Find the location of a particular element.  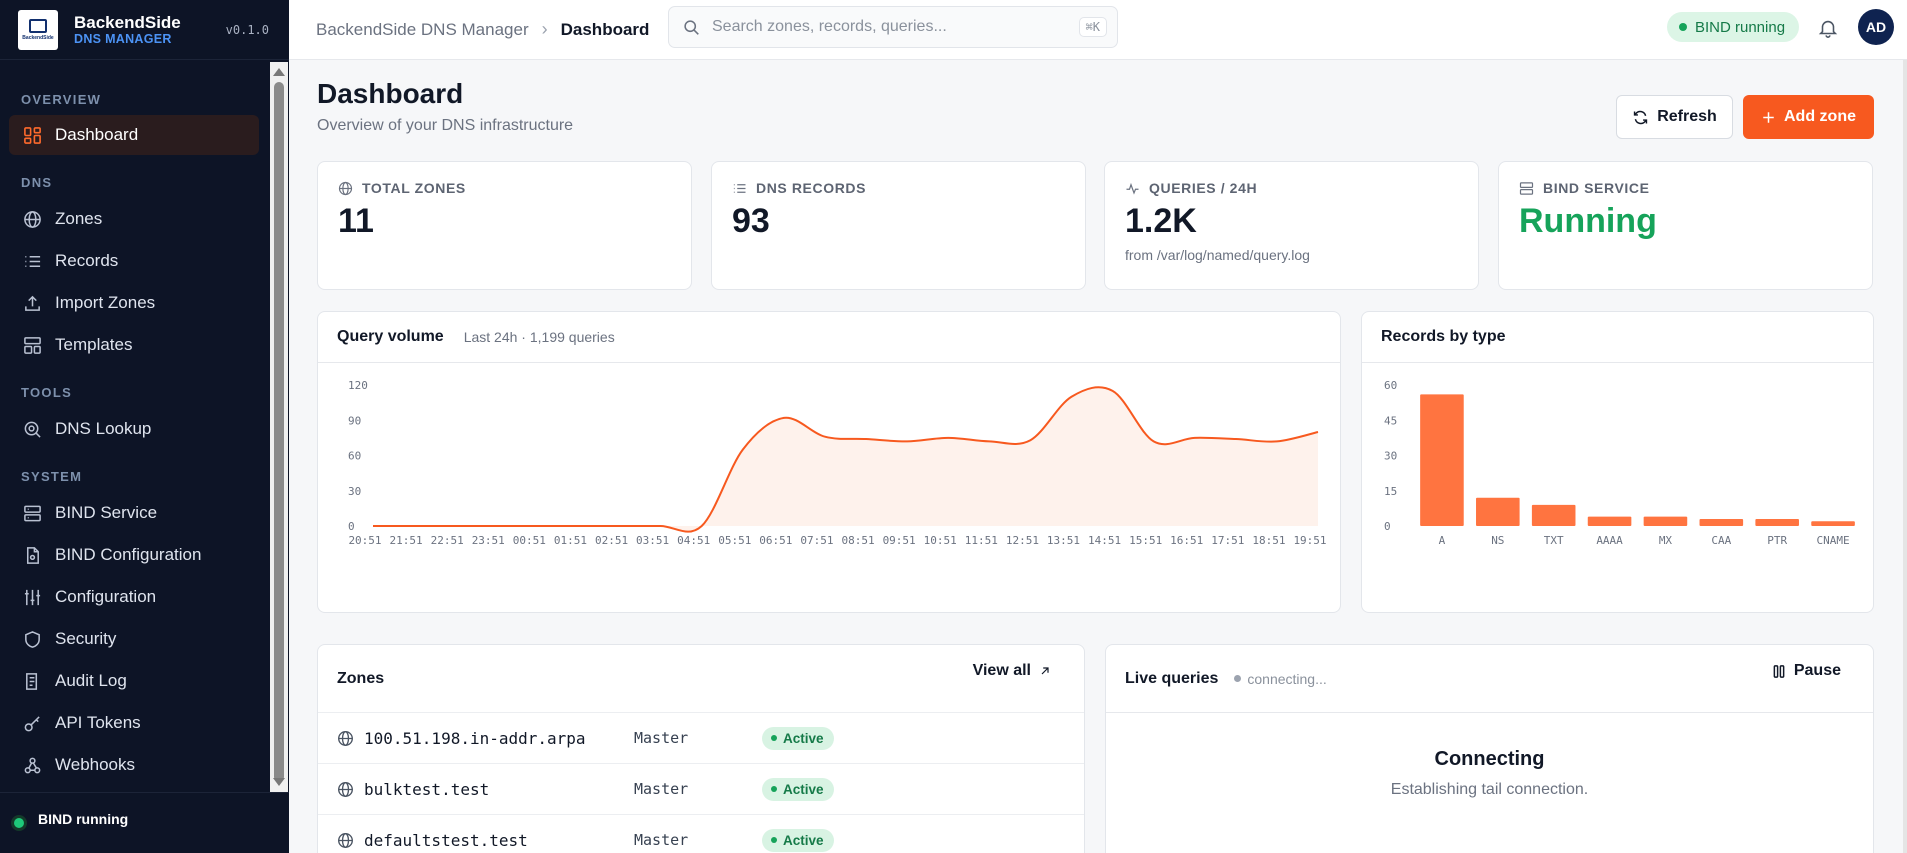

y-tick-label: 120 is located at coordinates (358, 385).